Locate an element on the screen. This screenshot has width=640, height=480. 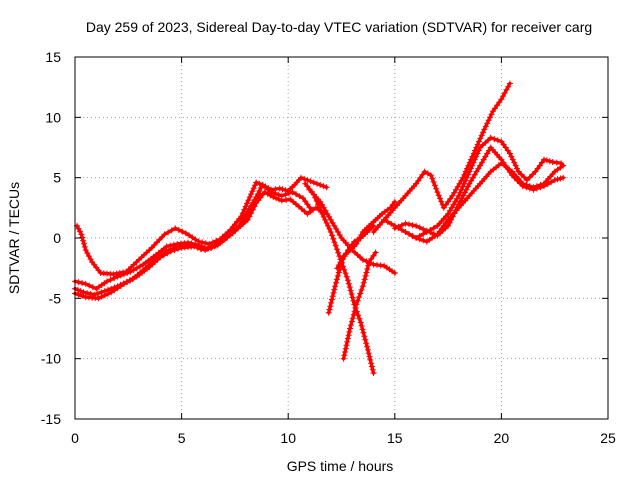
x-tick-label: 15 is located at coordinates (395, 438).